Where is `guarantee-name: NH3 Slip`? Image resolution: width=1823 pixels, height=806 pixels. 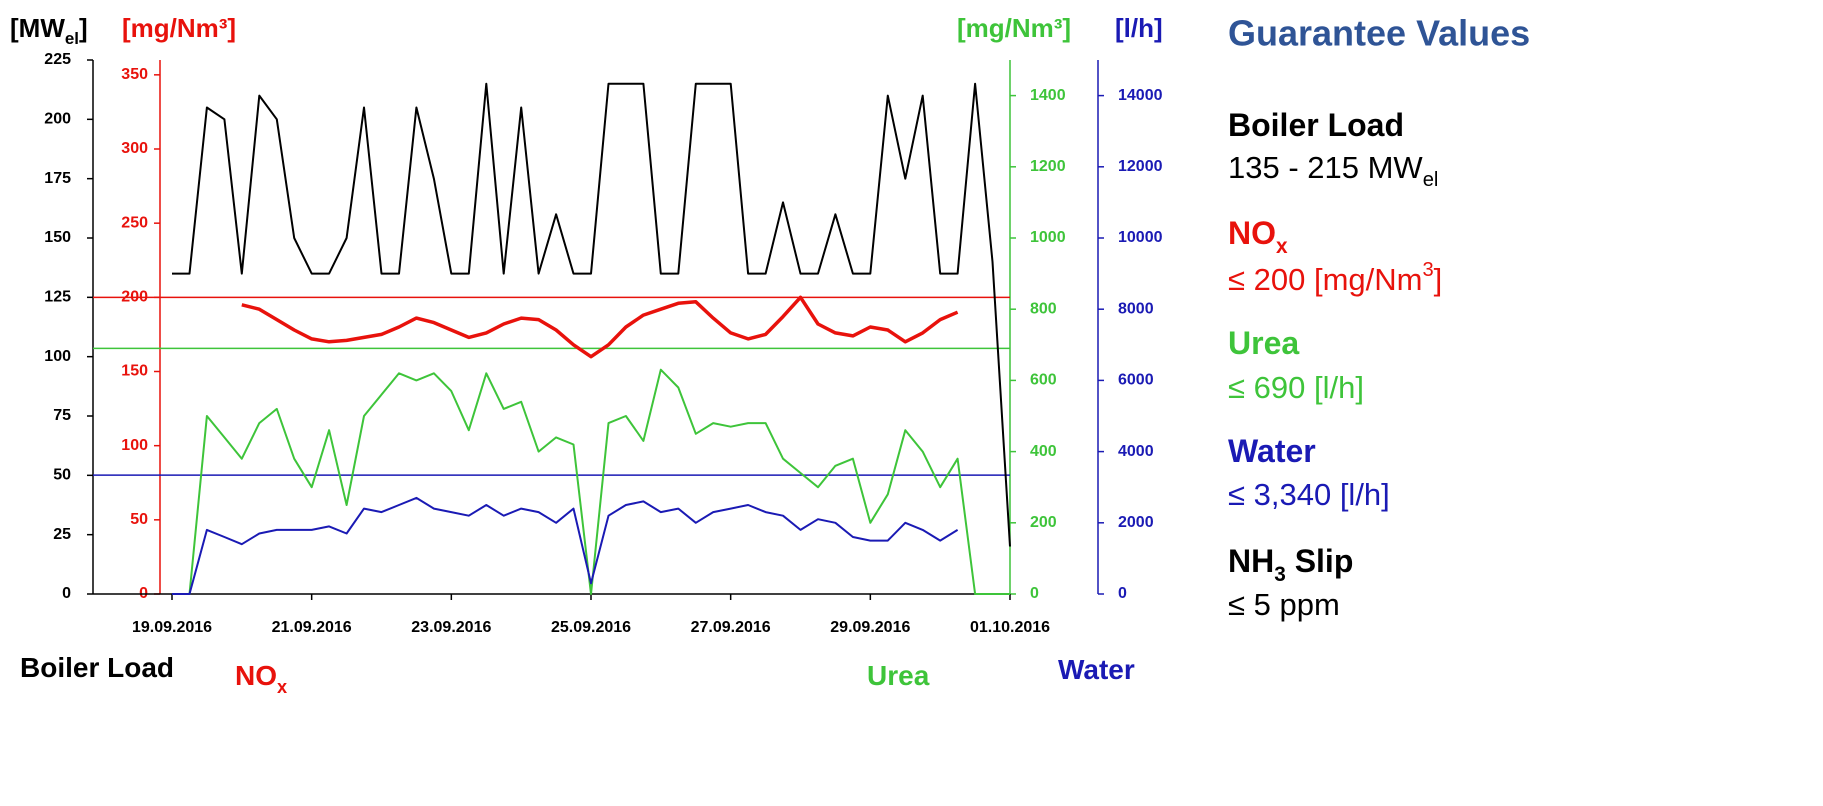 guarantee-name: NH3 Slip is located at coordinates (1290, 564).